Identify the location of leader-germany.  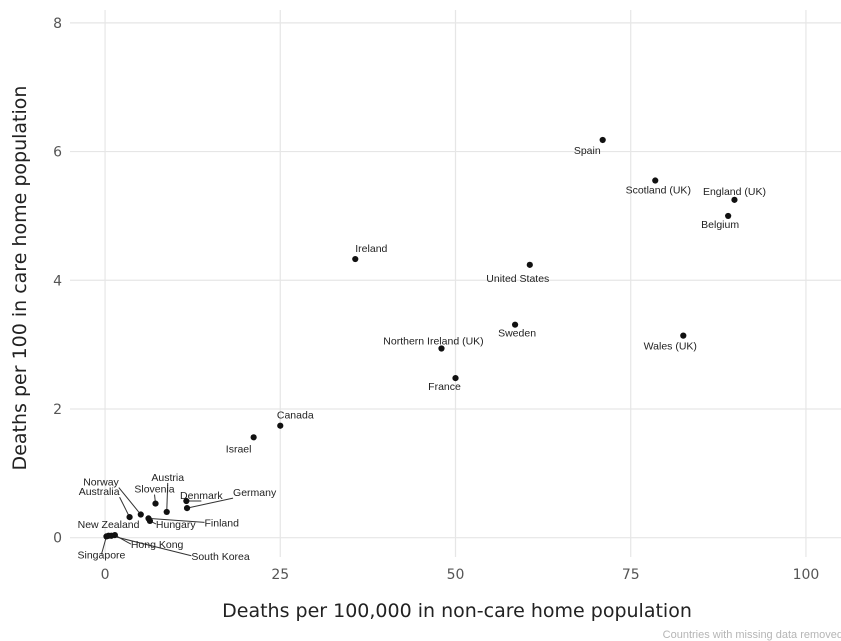
(210, 503).